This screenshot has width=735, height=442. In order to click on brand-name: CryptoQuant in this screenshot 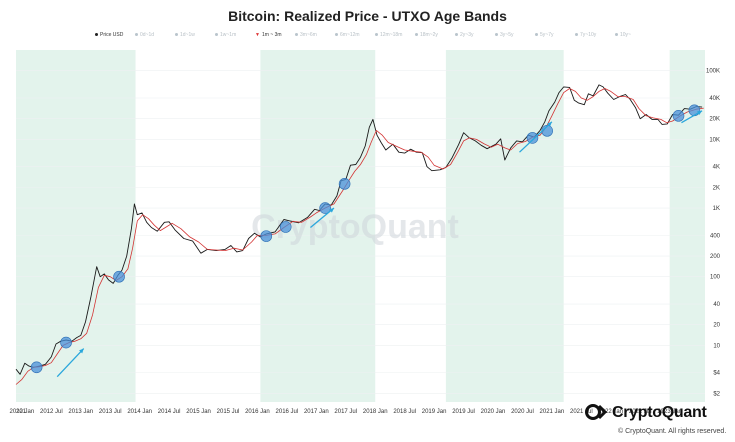, I will do `click(659, 412)`.